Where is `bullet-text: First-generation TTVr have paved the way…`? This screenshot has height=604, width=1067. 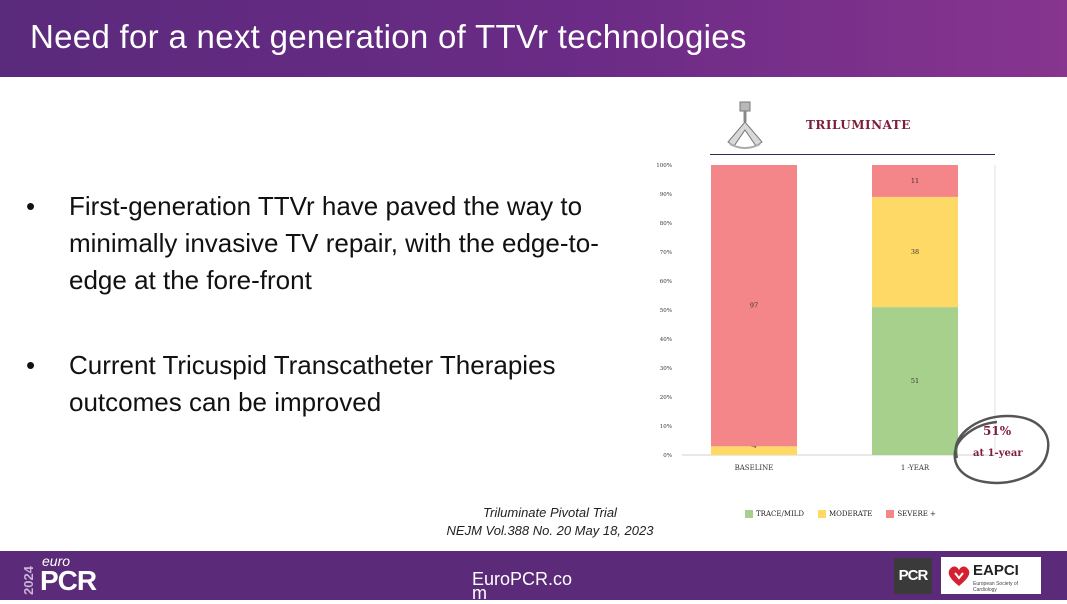
bullet-text: First-generation TTVr have paved the way… is located at coordinates (334, 243).